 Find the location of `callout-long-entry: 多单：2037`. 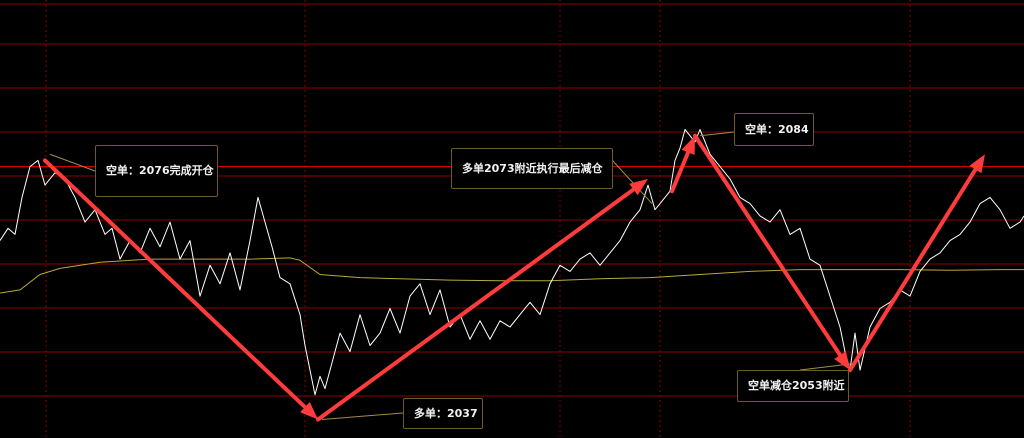

callout-long-entry: 多单：2037 is located at coordinates (443, 413).